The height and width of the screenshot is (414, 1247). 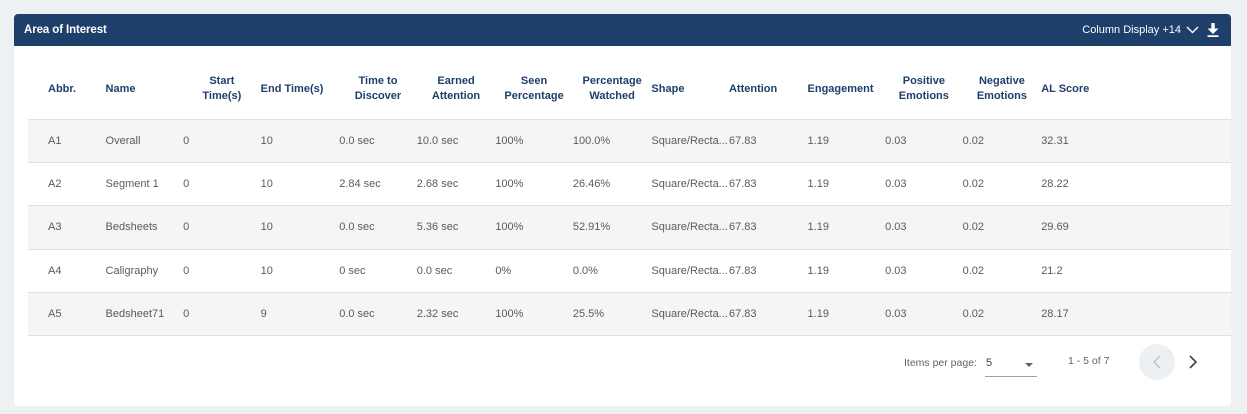 What do you see at coordinates (1157, 362) in the screenshot?
I see `previous-page-button` at bounding box center [1157, 362].